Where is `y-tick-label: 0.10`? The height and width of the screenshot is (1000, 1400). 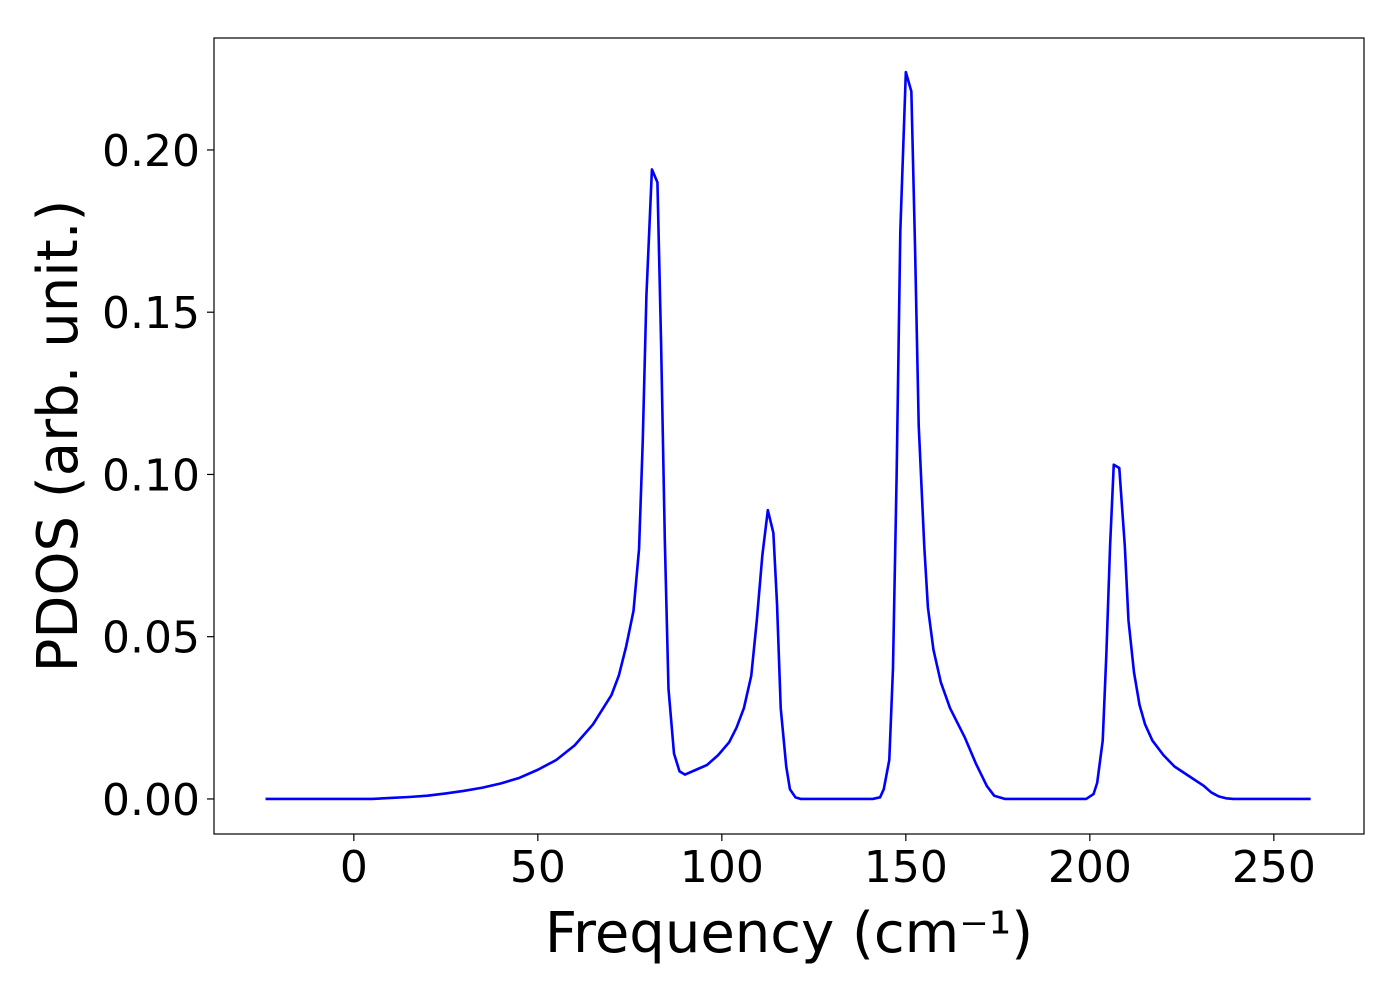 y-tick-label: 0.10 is located at coordinates (151, 475).